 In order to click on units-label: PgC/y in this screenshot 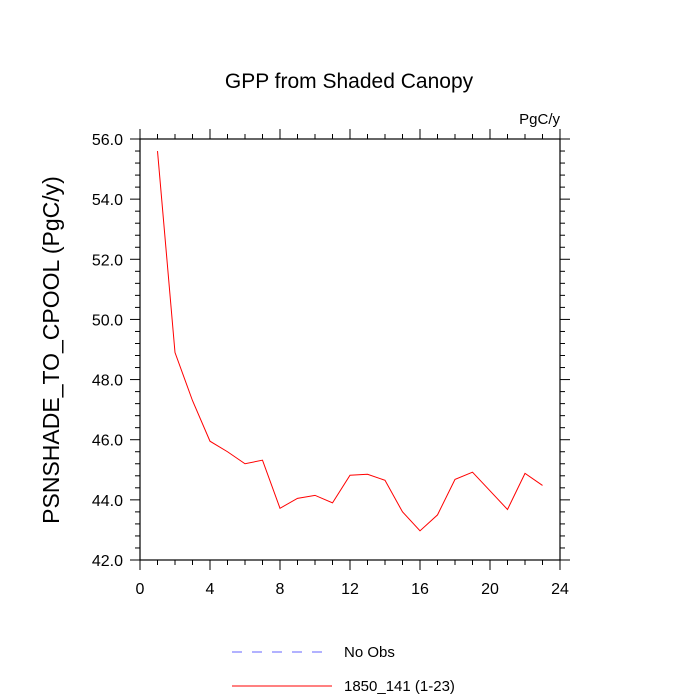, I will do `click(539, 119)`.